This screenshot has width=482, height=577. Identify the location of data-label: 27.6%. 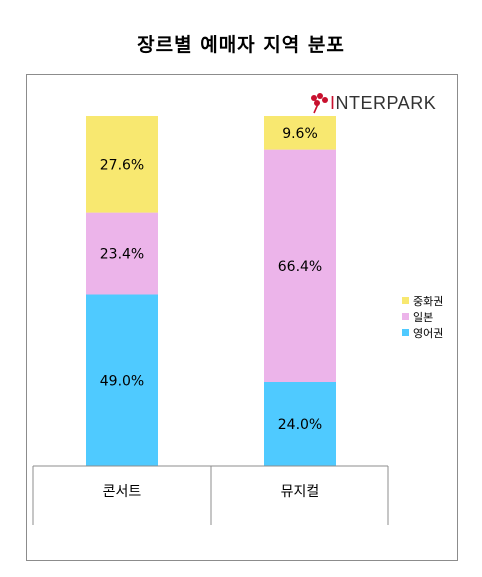
(122, 165).